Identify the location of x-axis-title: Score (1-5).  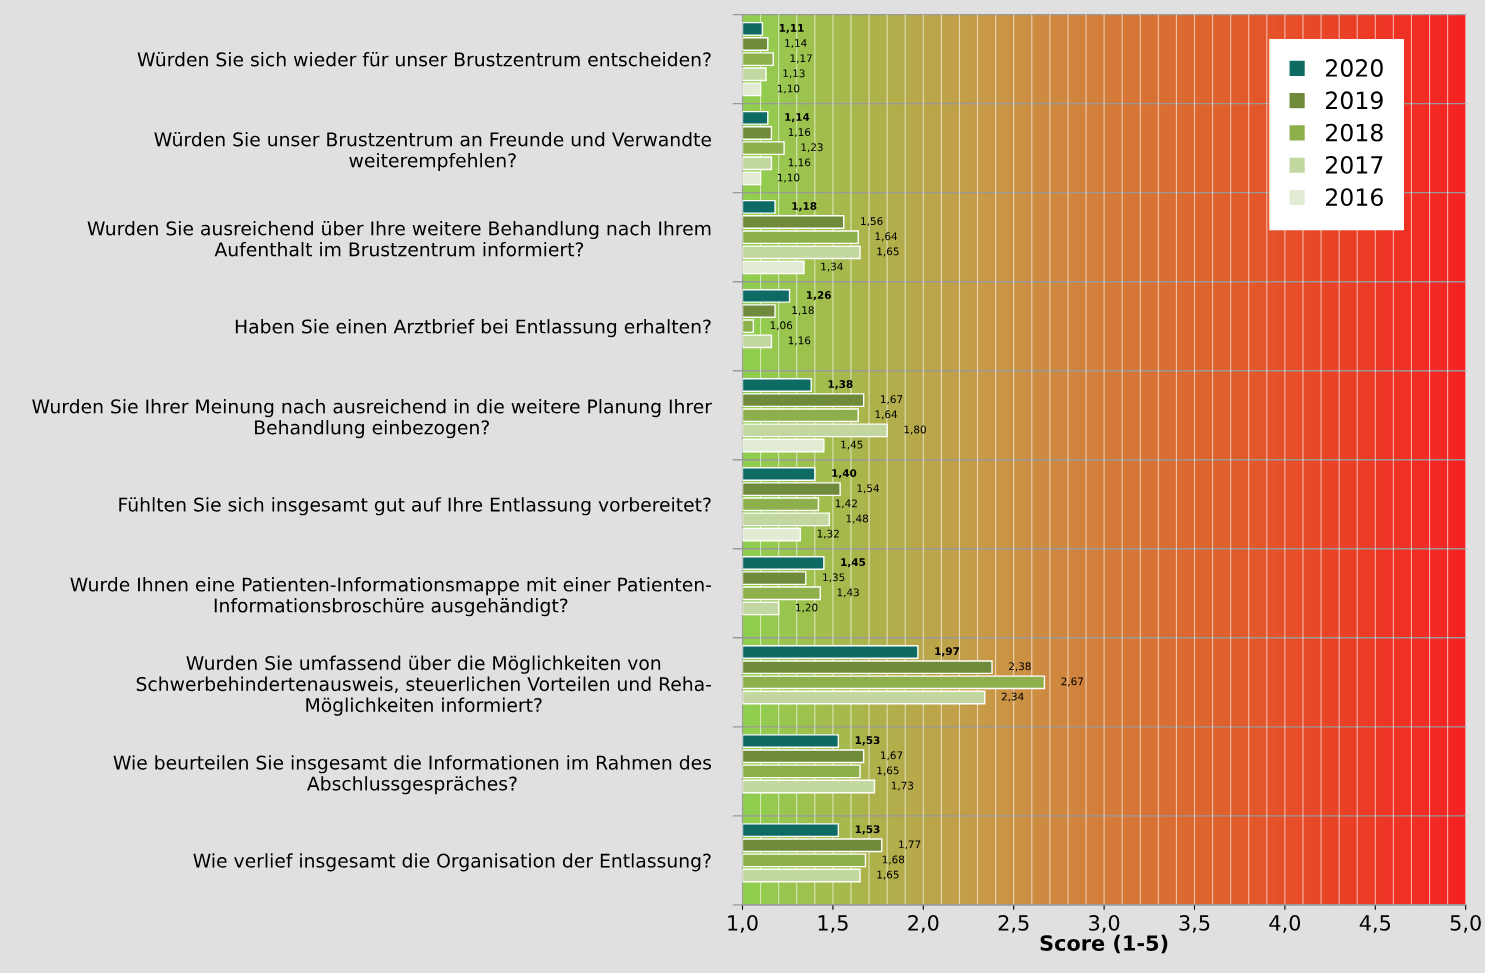
(1104, 944).